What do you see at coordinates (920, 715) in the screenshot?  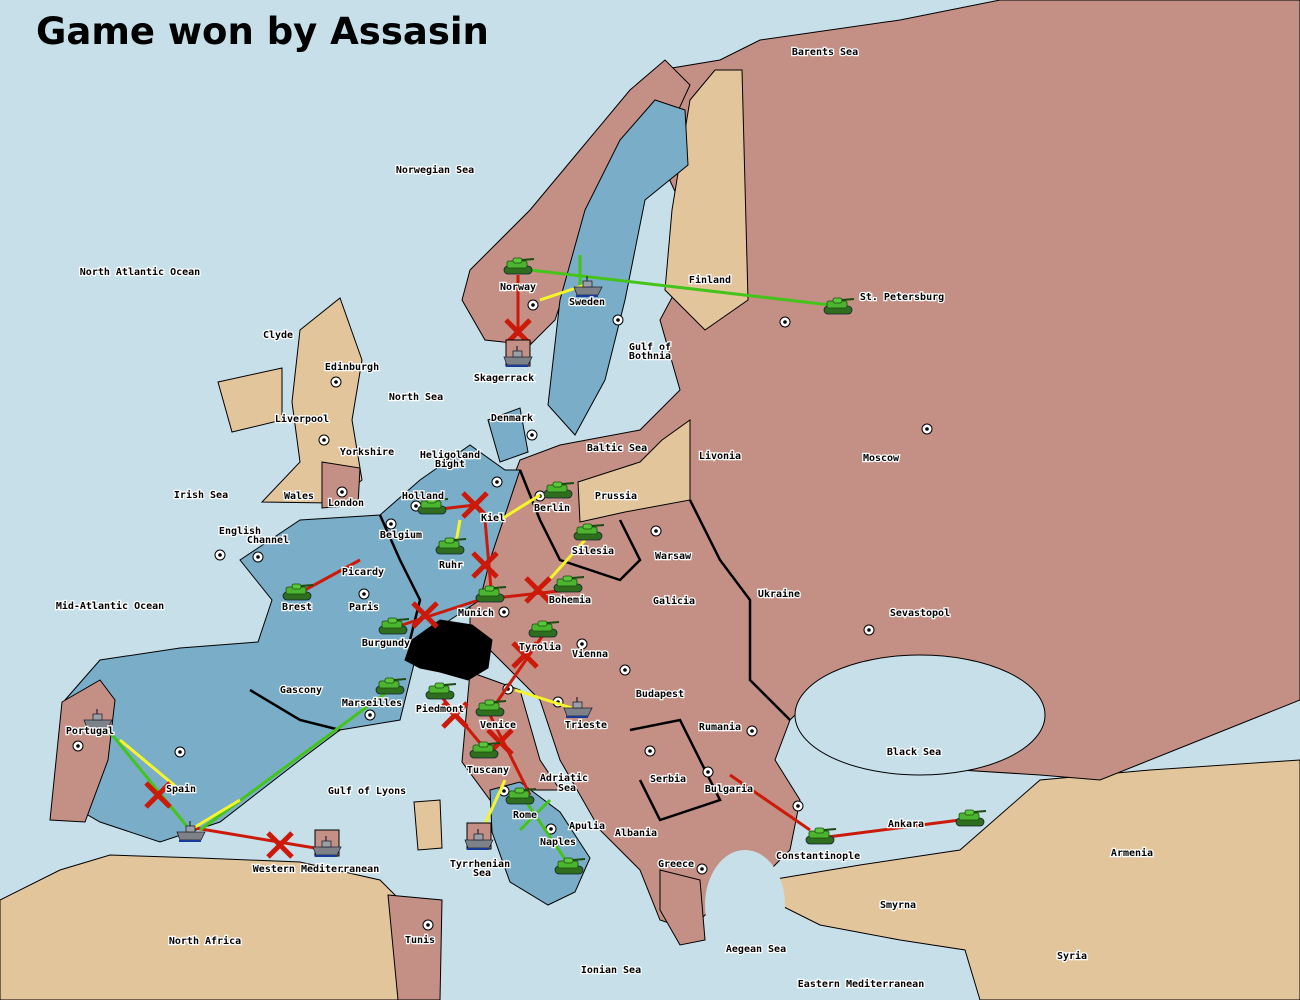 I see `black-sea` at bounding box center [920, 715].